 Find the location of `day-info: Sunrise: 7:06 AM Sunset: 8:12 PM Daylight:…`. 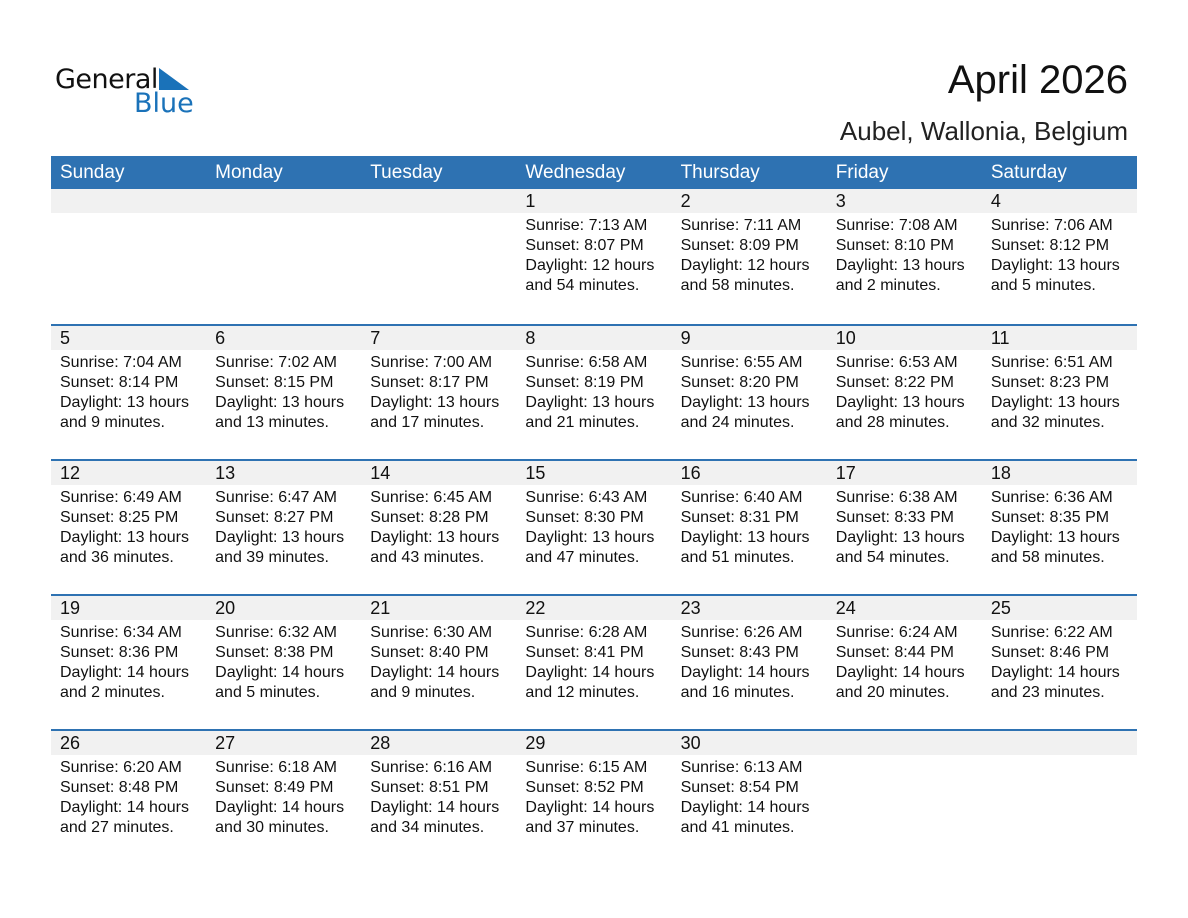

day-info: Sunrise: 7:06 AM Sunset: 8:12 PM Daylight:… is located at coordinates (1055, 256).